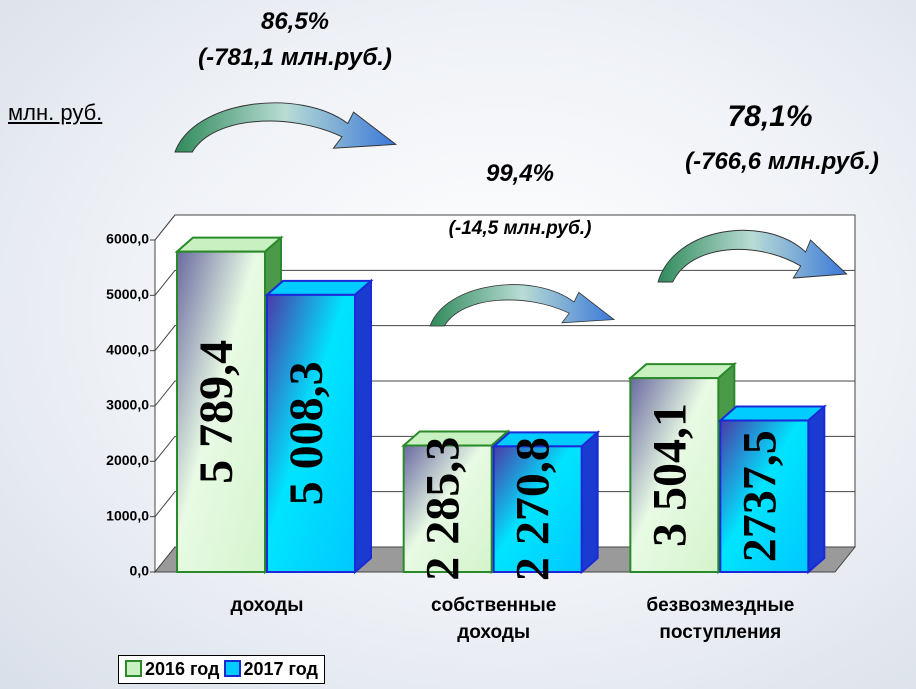  Describe the element at coordinates (127, 349) in the screenshot. I see `y-tick-label: 4000,0` at that location.